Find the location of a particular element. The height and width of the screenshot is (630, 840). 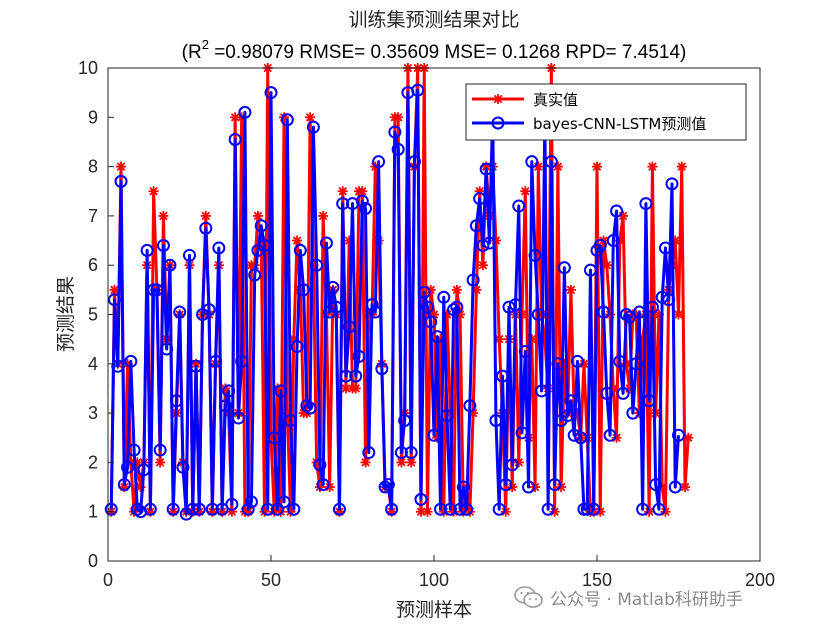

legend-label-true: 真实值 is located at coordinates (555, 100).